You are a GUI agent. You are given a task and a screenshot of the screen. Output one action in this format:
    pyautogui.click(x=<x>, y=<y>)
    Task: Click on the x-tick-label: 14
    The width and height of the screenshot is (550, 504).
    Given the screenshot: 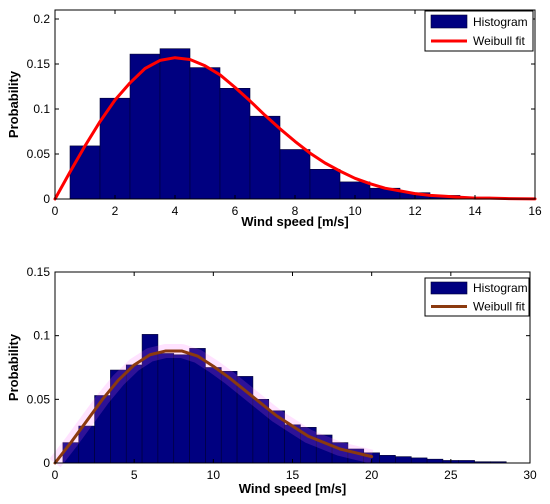 What is the action you would take?
    pyautogui.click(x=475, y=211)
    